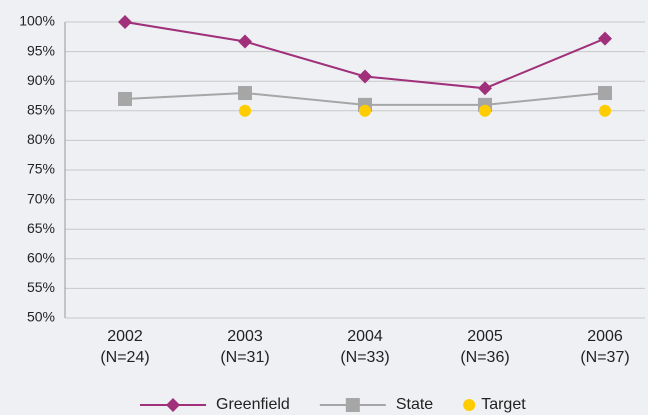  What do you see at coordinates (41, 50) in the screenshot?
I see `y-tick-label: 95%` at bounding box center [41, 50].